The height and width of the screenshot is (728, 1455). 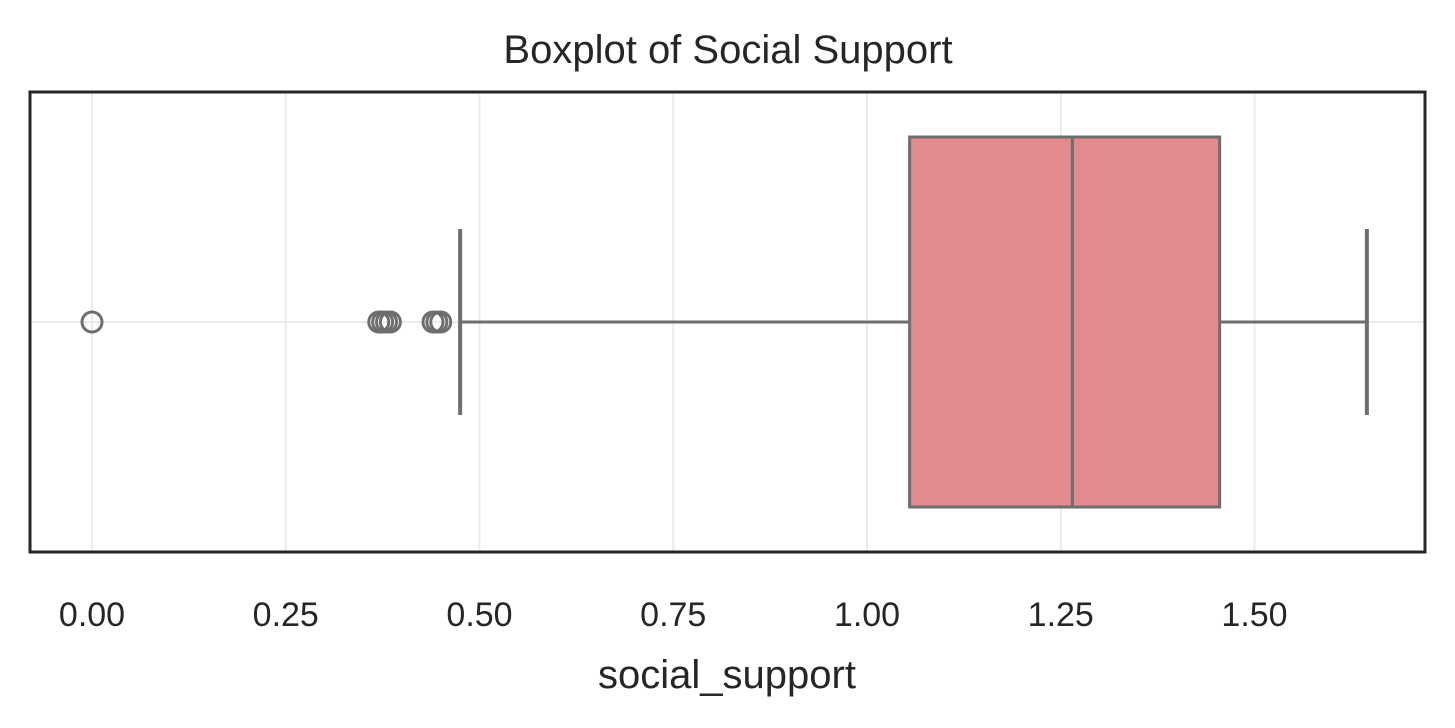 What do you see at coordinates (867, 615) in the screenshot?
I see `x-tick-label: 1.00` at bounding box center [867, 615].